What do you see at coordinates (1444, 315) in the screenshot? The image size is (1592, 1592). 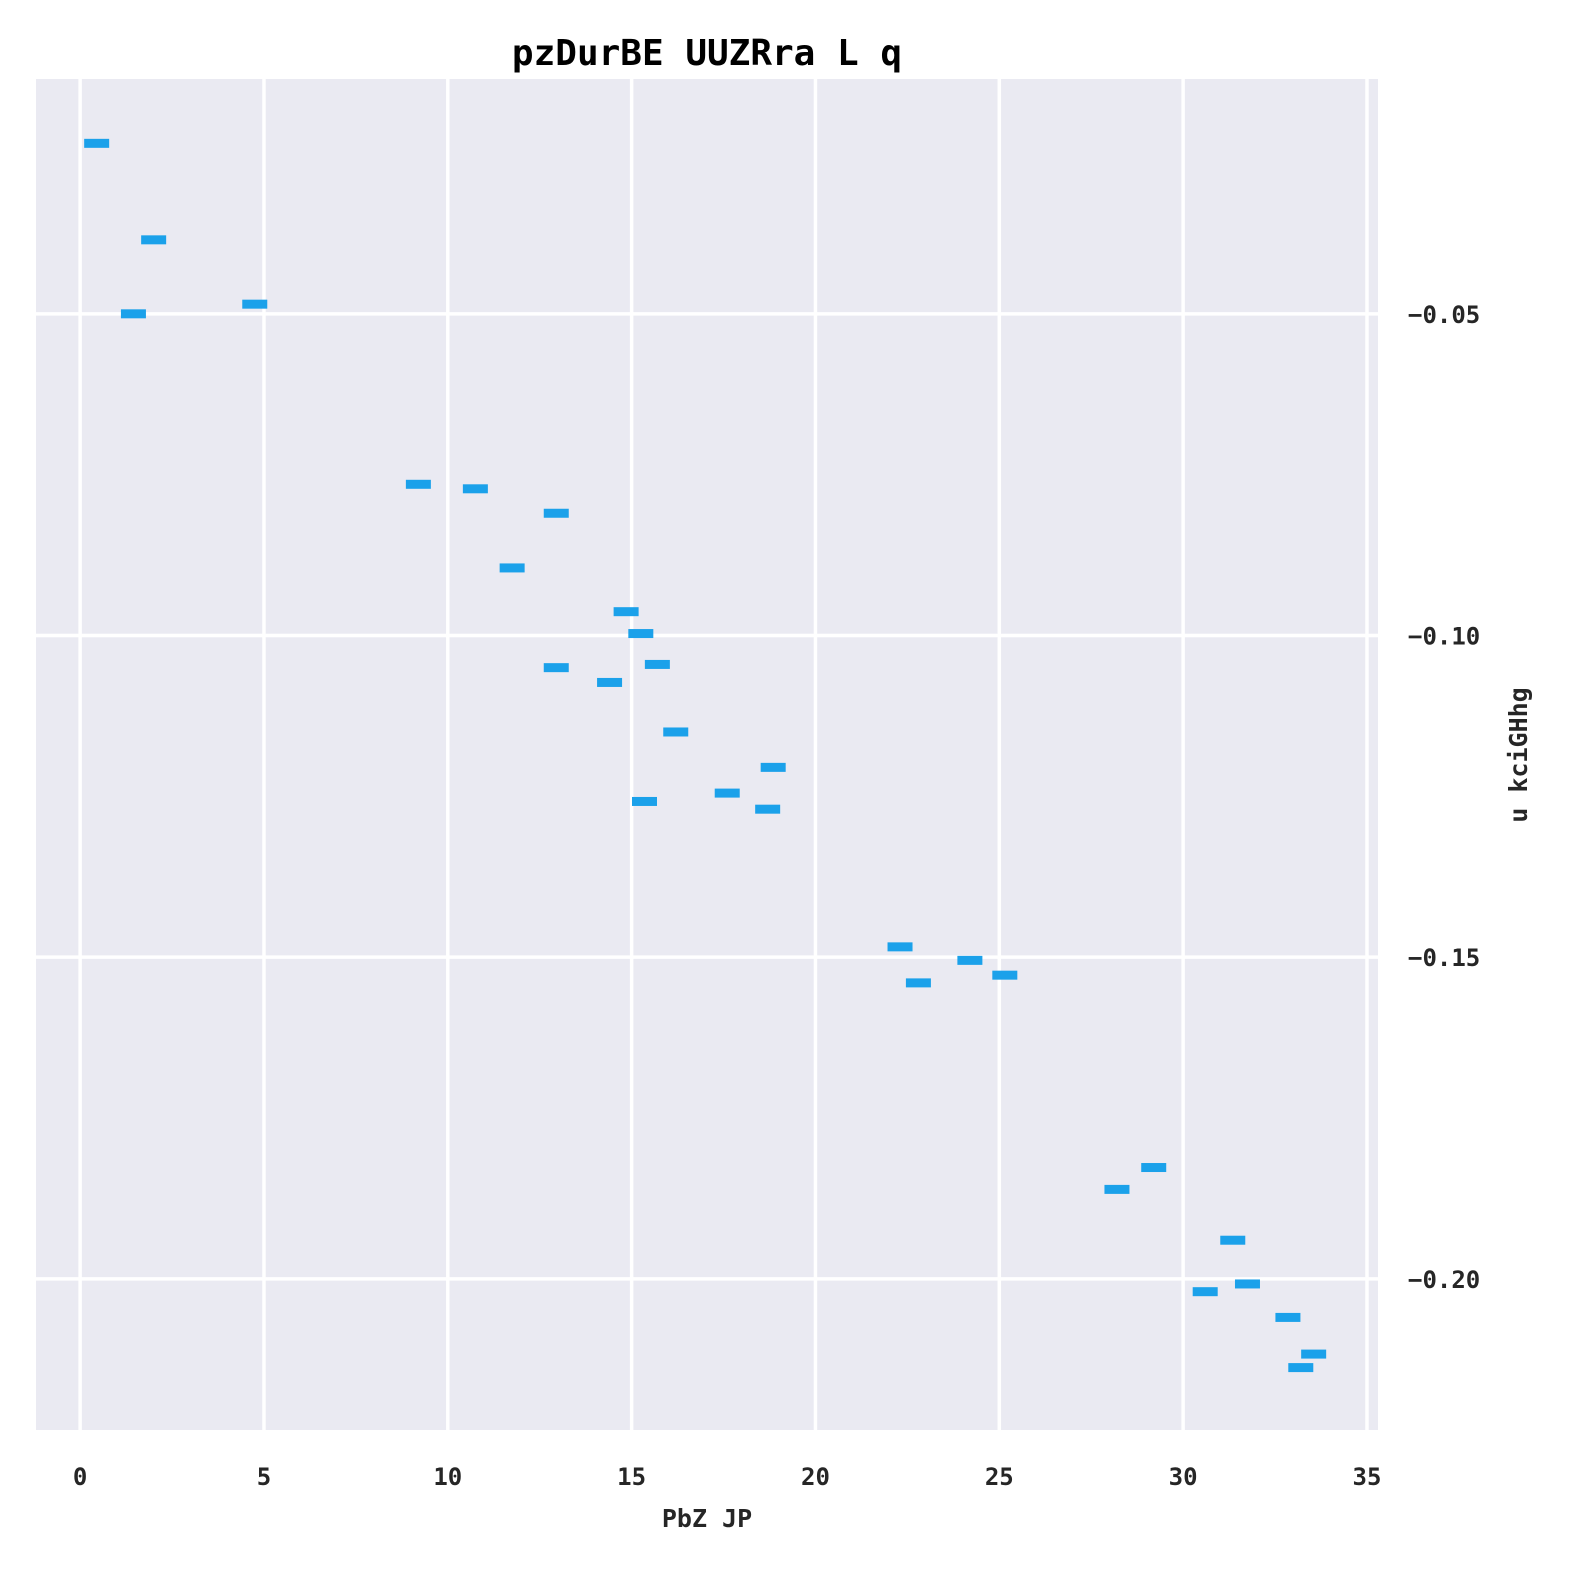 I see `y-tick-label: −0.05` at bounding box center [1444, 315].